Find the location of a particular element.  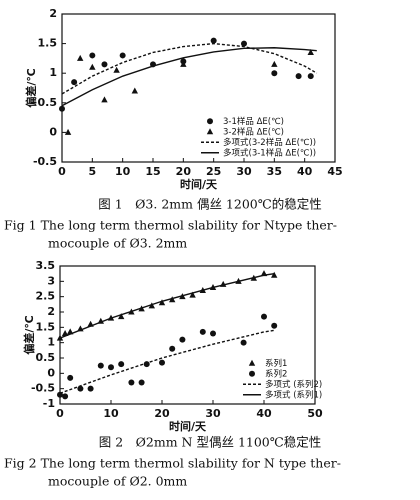

caption-line: 图 2 Ø2mm N 型偶丝 1100℃稳定性 is located at coordinates (210, 442).